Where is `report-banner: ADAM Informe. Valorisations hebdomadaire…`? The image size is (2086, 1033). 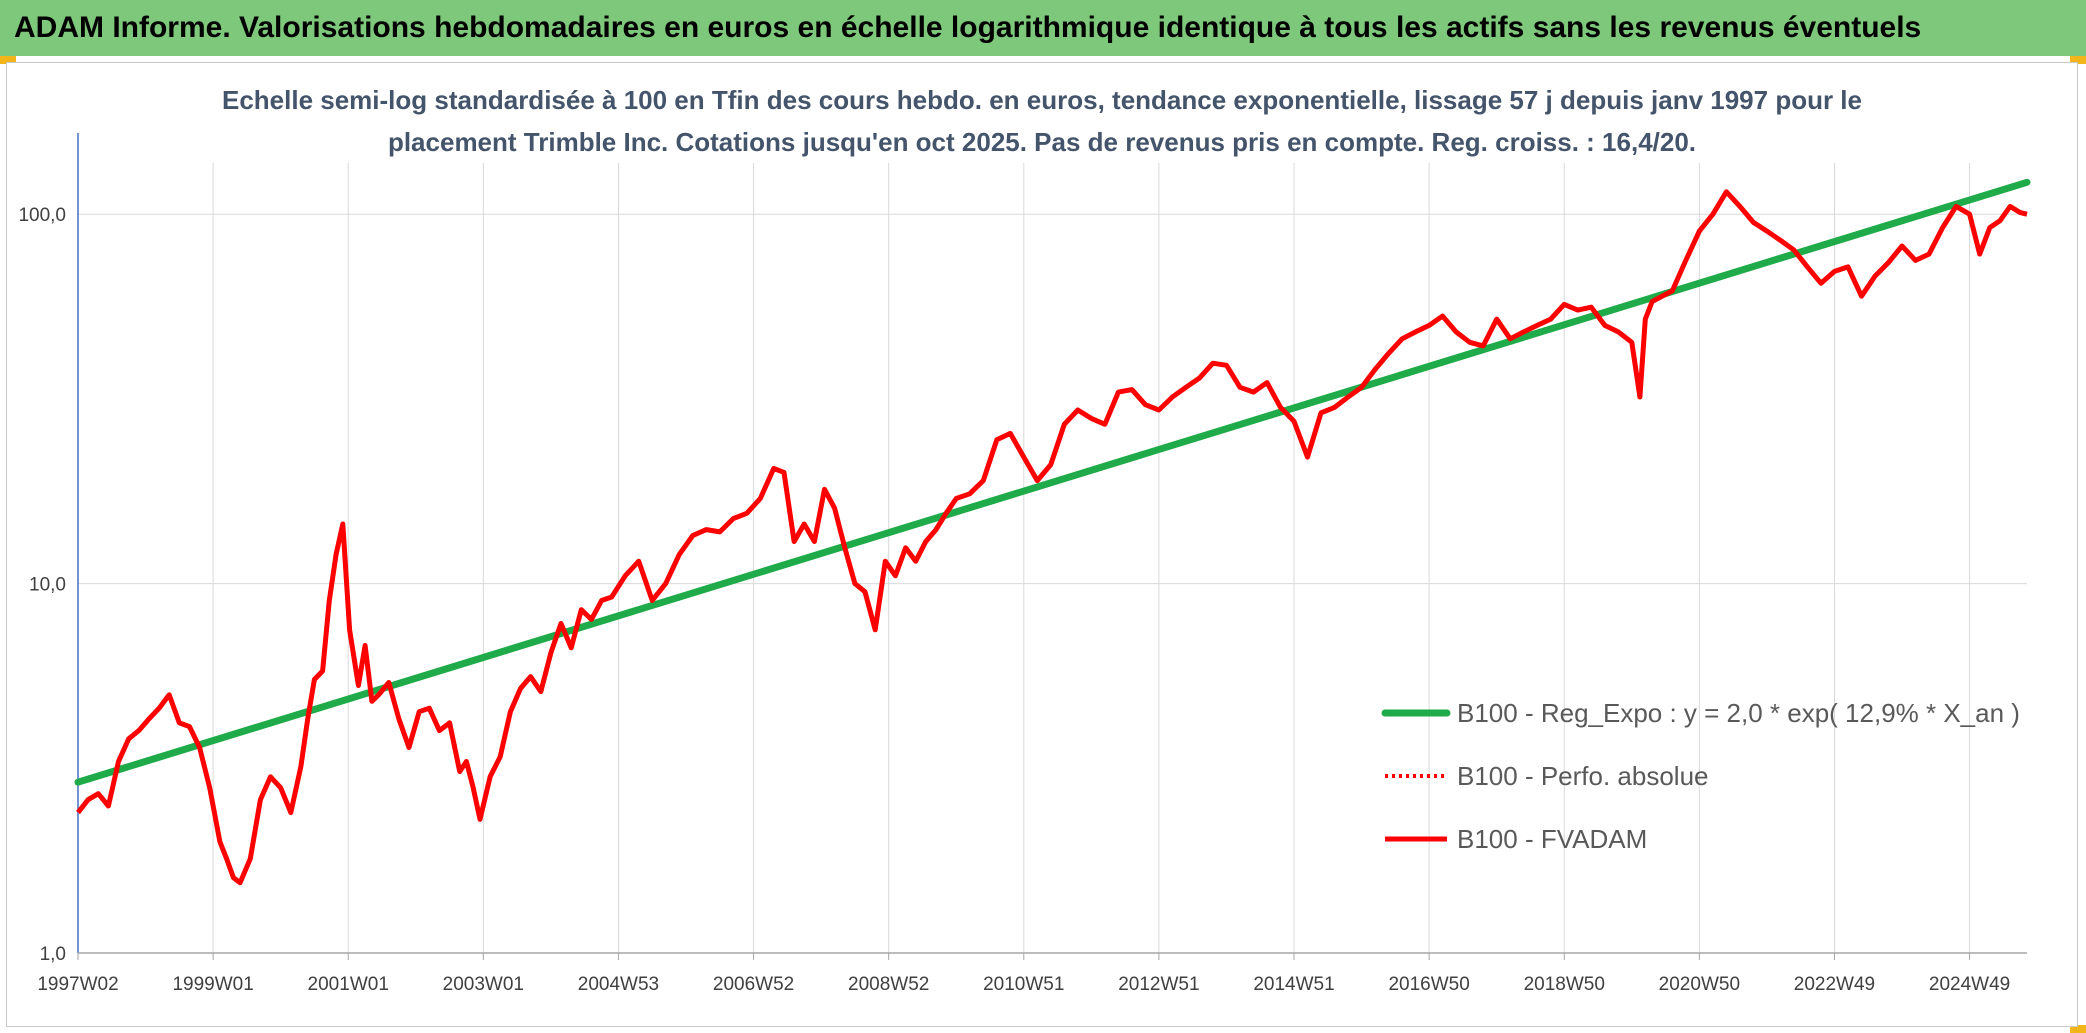 report-banner: ADAM Informe. Valorisations hebdomadaire… is located at coordinates (1043, 28).